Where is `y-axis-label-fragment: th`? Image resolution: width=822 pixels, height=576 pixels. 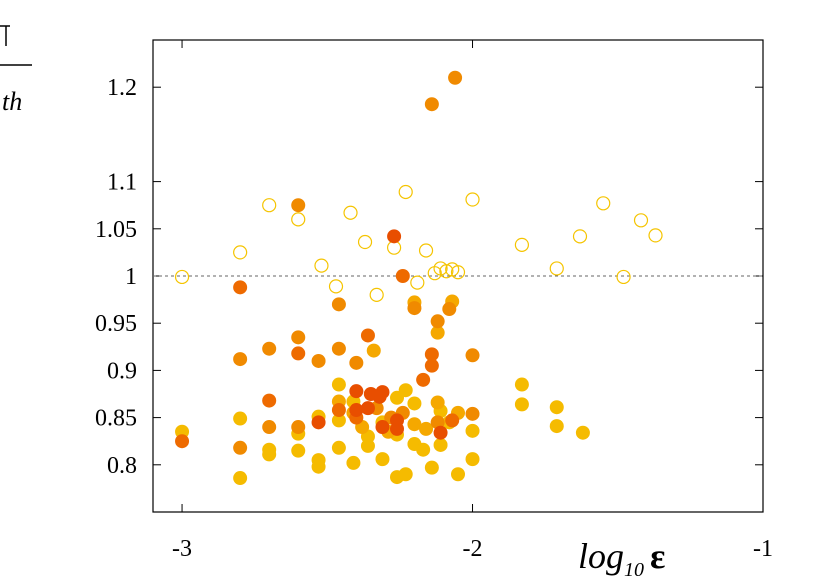 y-axis-label-fragment: th is located at coordinates (12, 101).